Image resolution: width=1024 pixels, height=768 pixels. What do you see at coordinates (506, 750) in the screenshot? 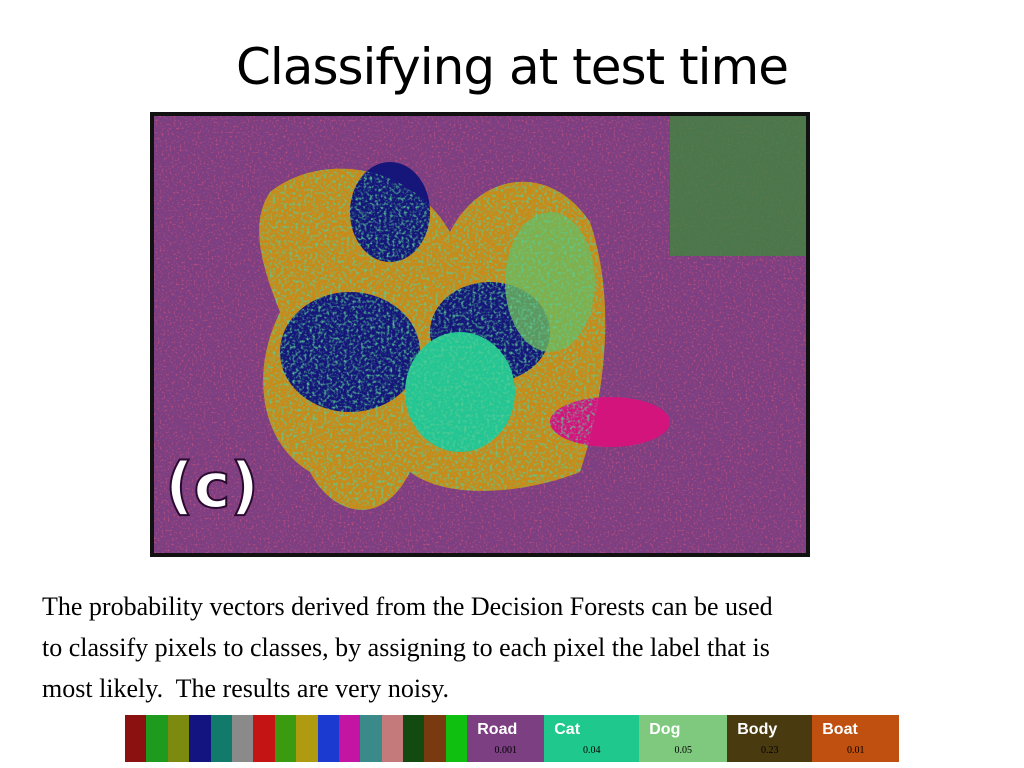
I see `legend-value: 0.001` at bounding box center [506, 750].